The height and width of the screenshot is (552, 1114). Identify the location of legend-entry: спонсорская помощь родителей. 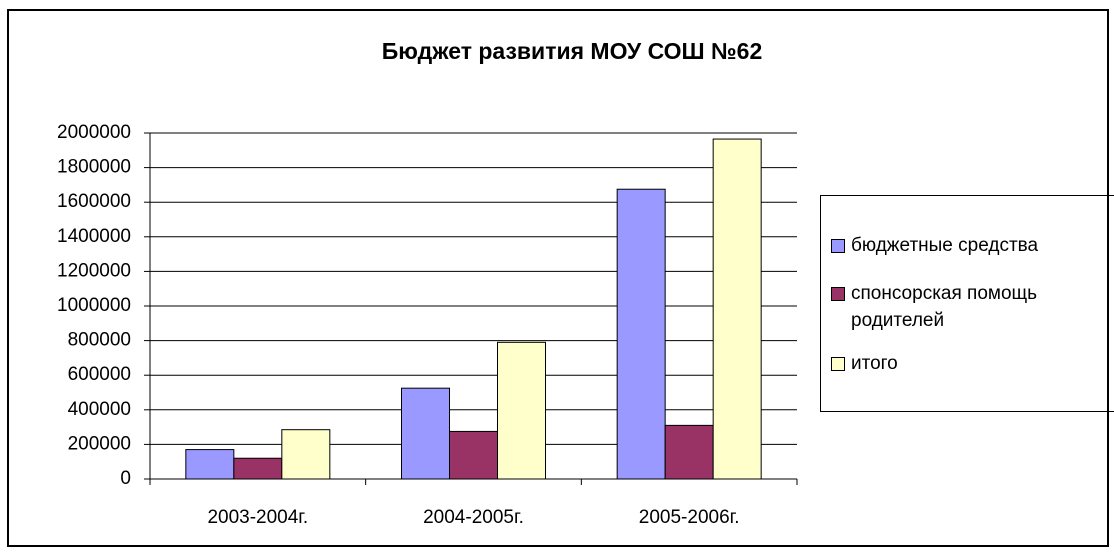
(972, 307).